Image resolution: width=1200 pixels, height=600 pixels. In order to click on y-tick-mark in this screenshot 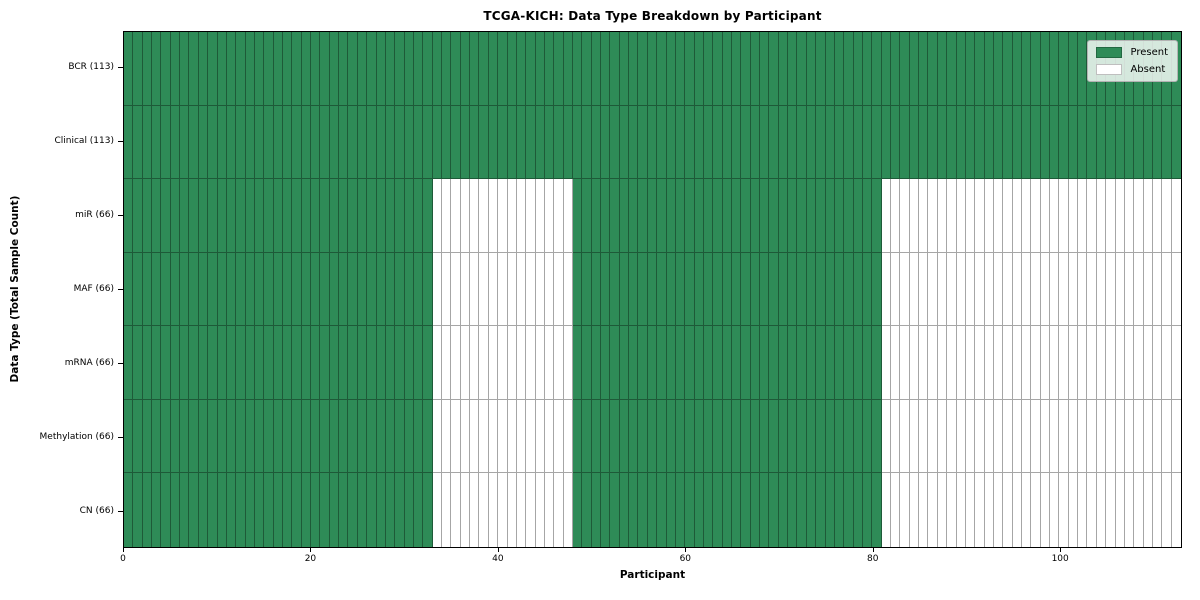, I will do `click(120, 216)`.